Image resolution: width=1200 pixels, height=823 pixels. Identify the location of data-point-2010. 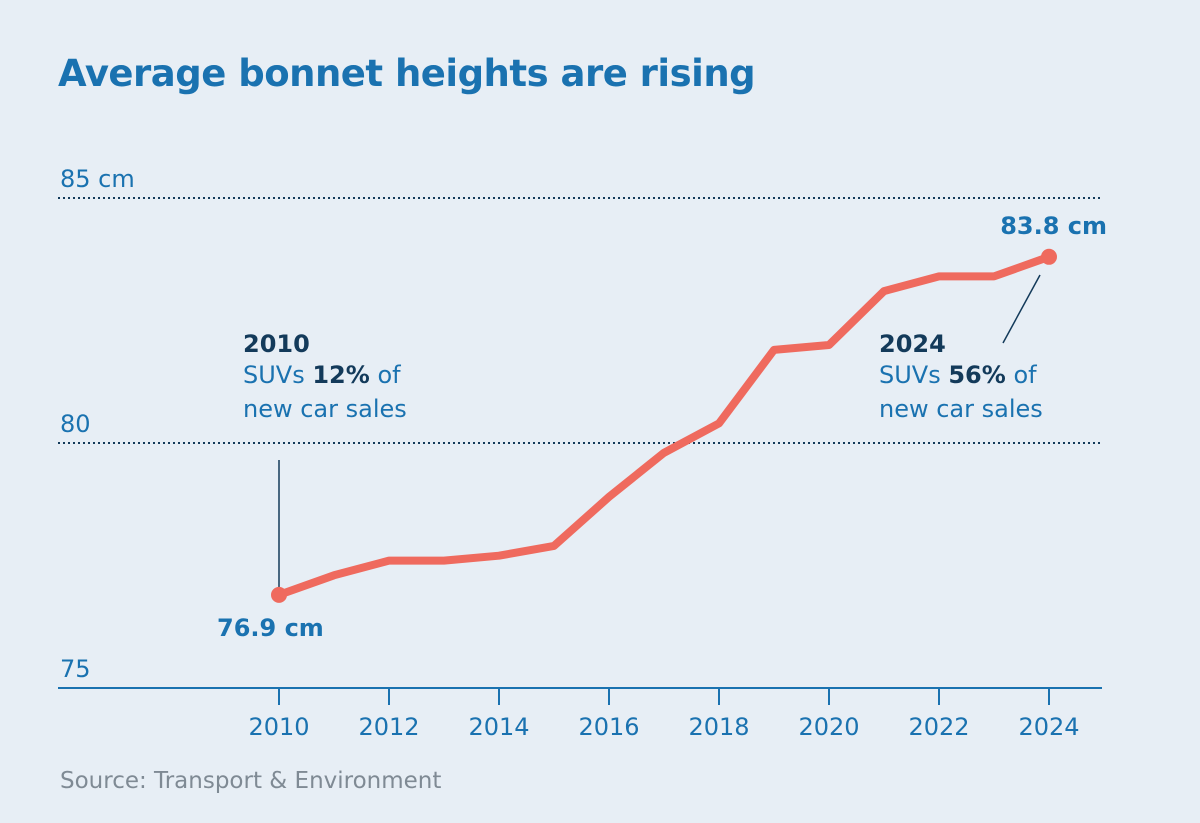
(279, 594).